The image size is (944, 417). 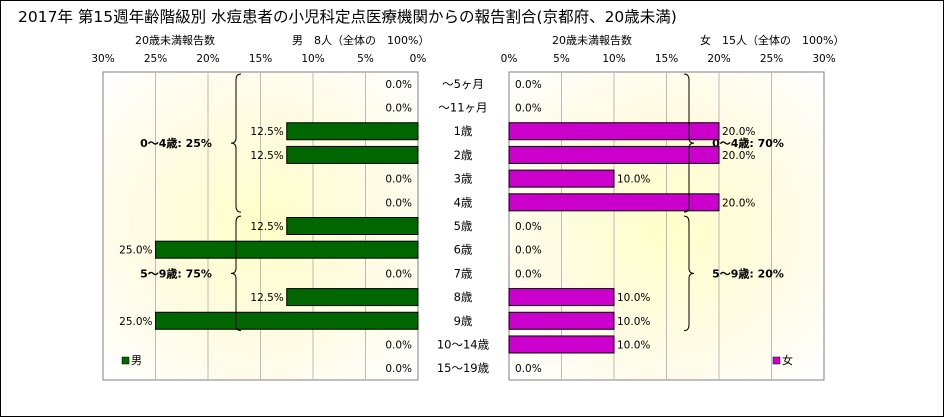 I want to click on left-tick-label: 15%, so click(x=260, y=59).